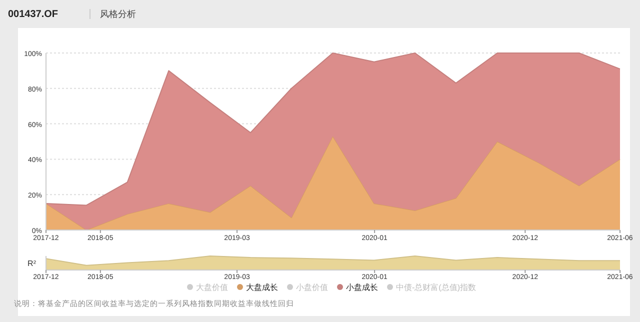 The image size is (640, 322). I want to click on legend-label: 中债-总财富(总值)指数, so click(436, 287).